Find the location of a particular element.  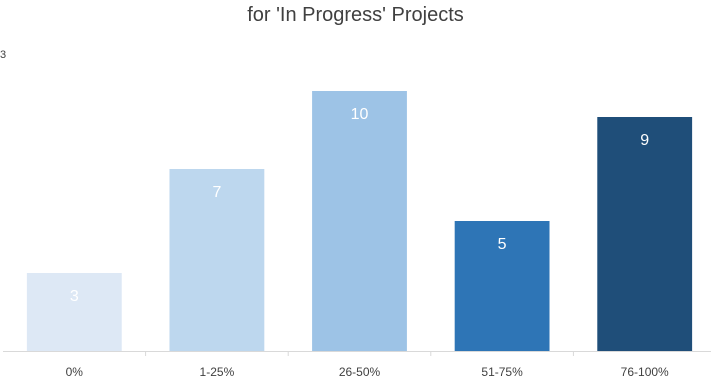

x-tick-label: 1-25% is located at coordinates (217, 372).